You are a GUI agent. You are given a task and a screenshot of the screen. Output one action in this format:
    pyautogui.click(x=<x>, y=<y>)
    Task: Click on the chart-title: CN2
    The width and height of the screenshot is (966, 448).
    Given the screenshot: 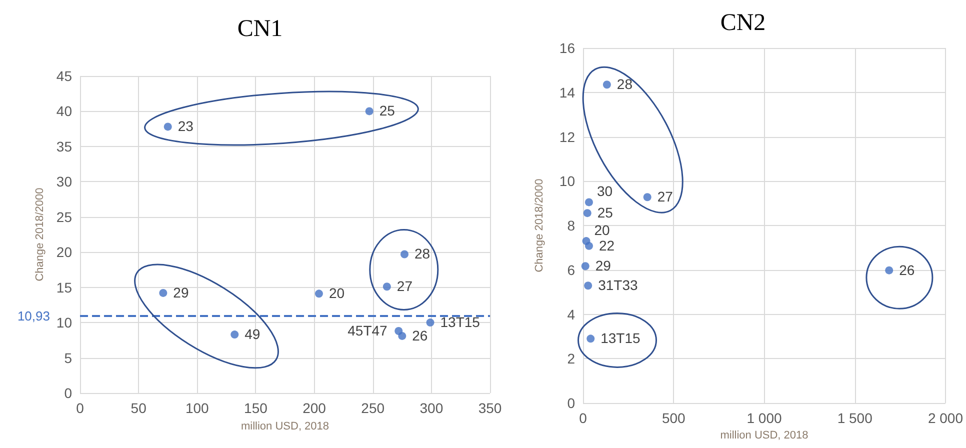 What is the action you would take?
    pyautogui.click(x=743, y=23)
    